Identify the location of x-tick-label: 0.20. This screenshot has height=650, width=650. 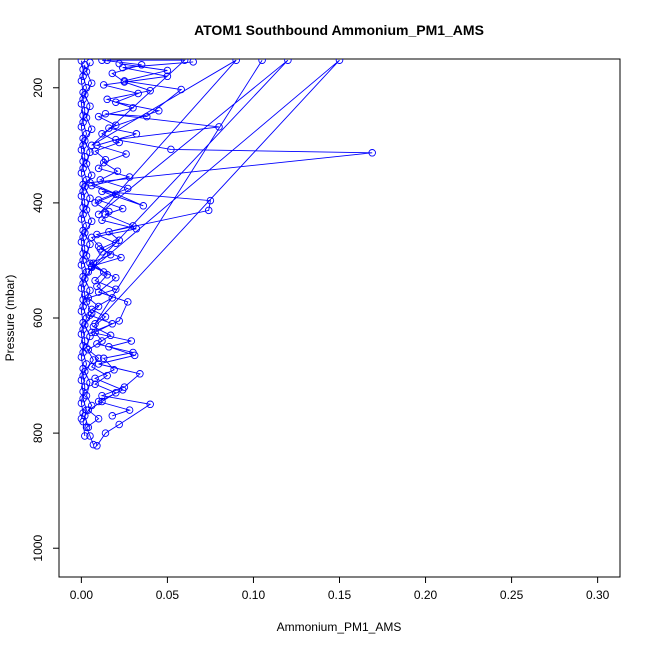
(426, 595).